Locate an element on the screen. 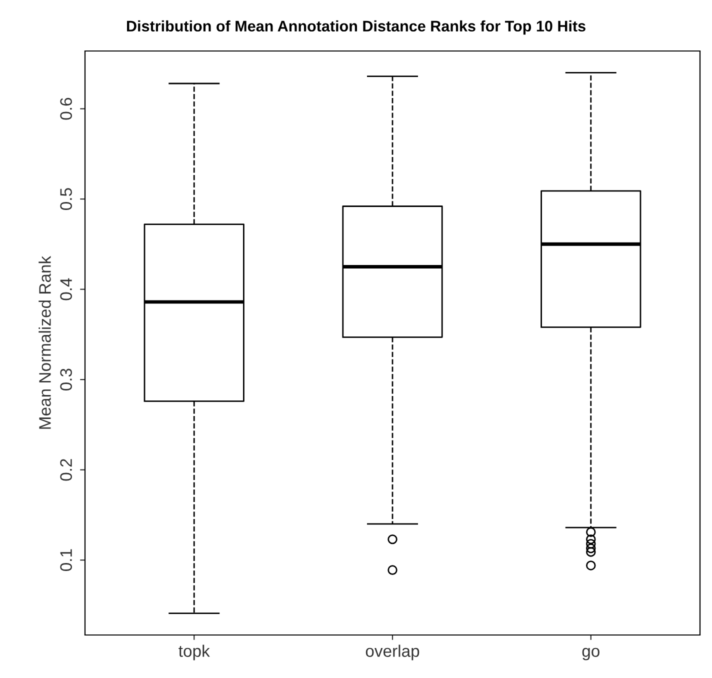  y-tick-label: 0.3 is located at coordinates (66, 379).